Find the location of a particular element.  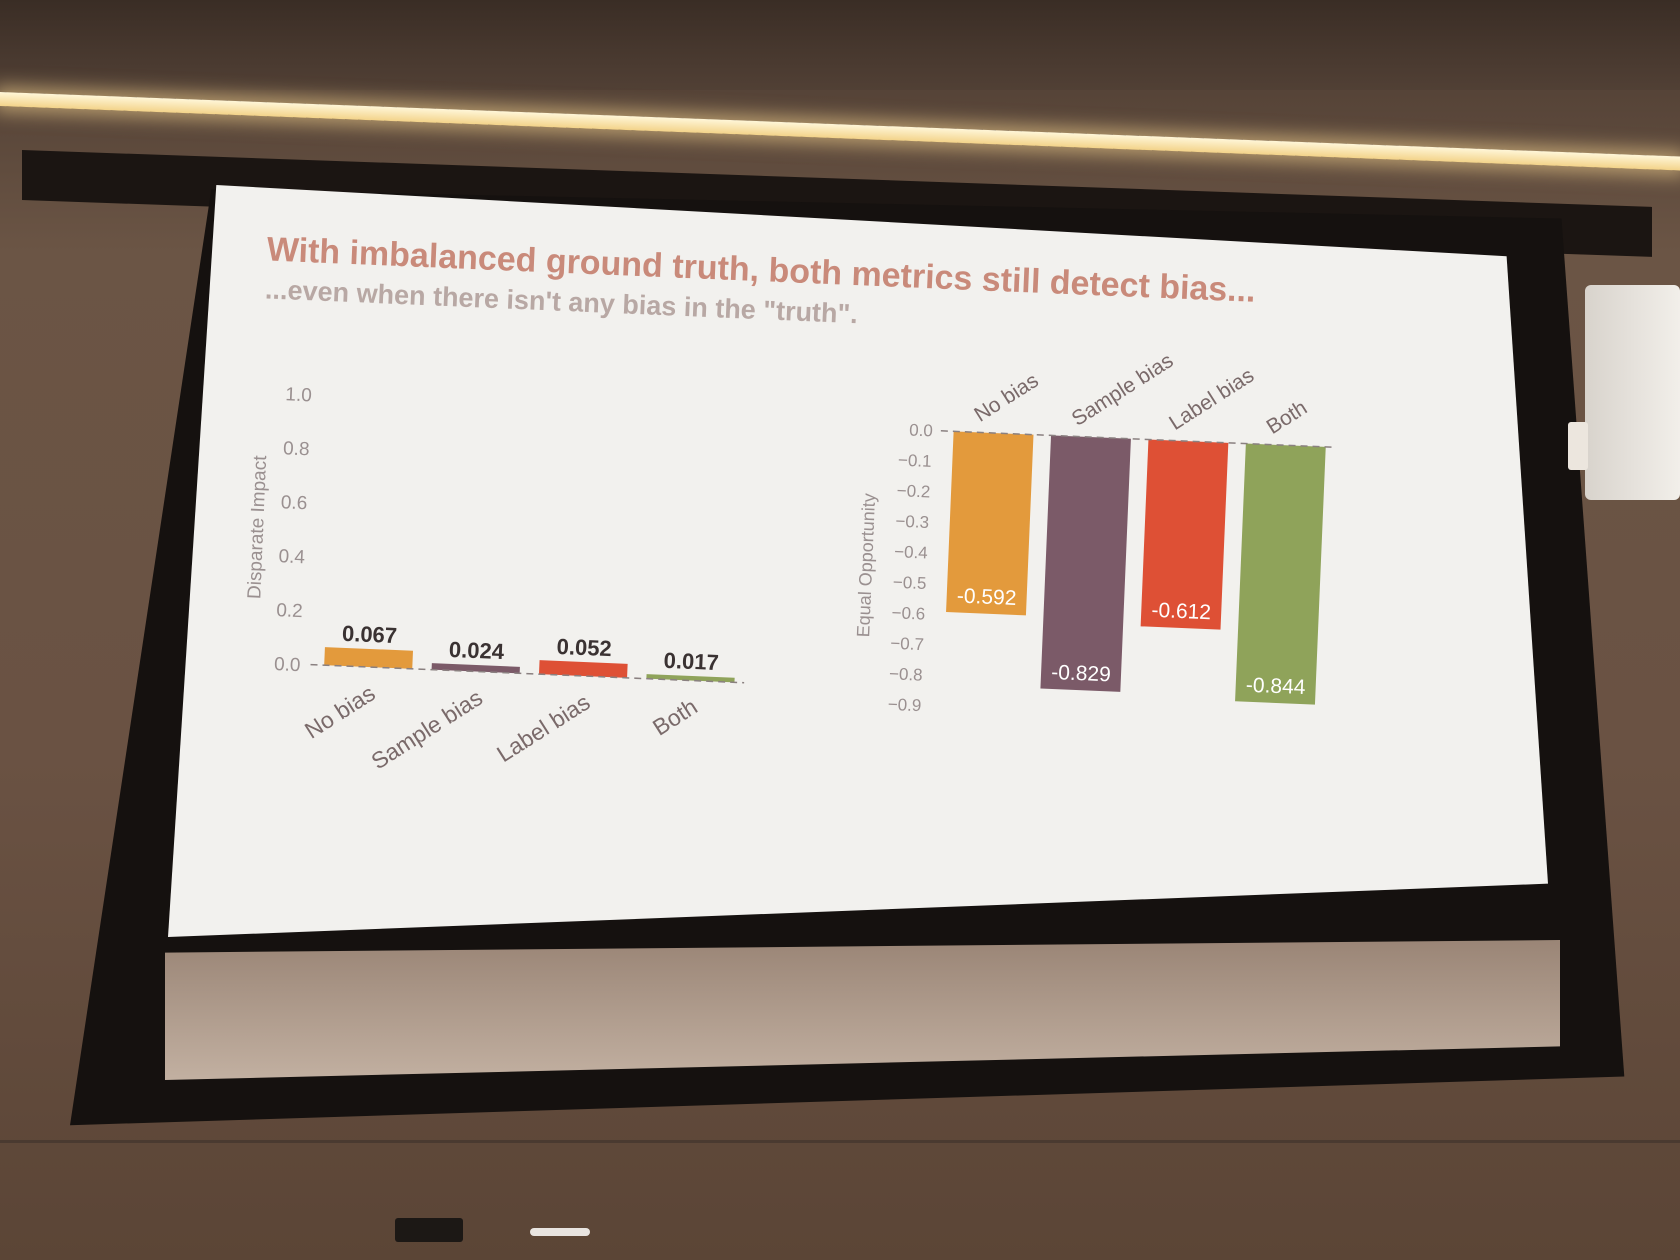

y-tick-label: 0.8 is located at coordinates (296, 449).